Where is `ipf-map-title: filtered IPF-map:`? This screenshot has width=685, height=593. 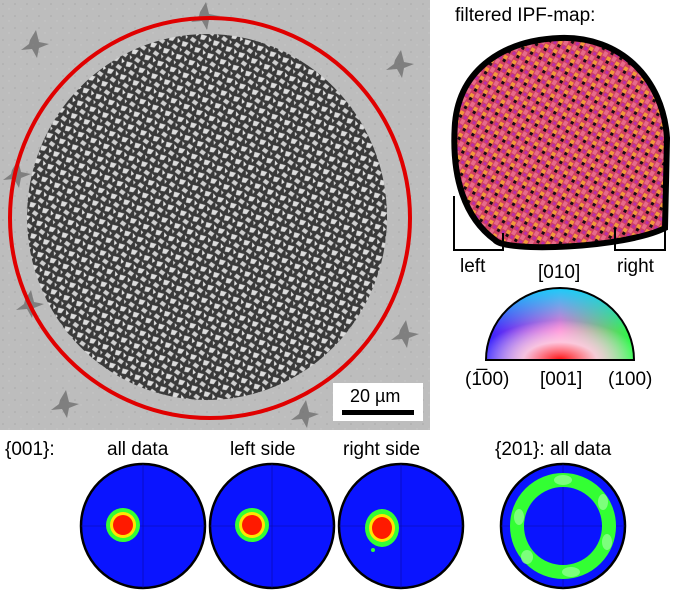
ipf-map-title: filtered IPF-map: is located at coordinates (525, 15).